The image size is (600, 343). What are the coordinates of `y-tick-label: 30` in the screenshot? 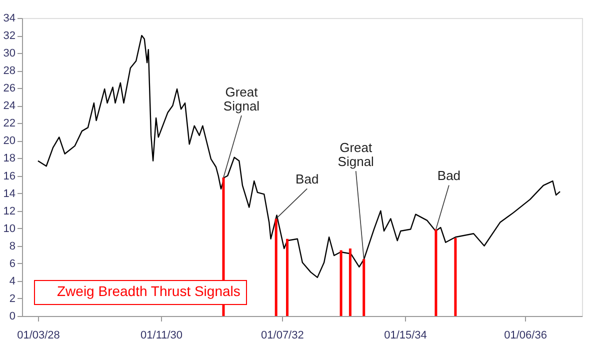 It's located at (9, 54).